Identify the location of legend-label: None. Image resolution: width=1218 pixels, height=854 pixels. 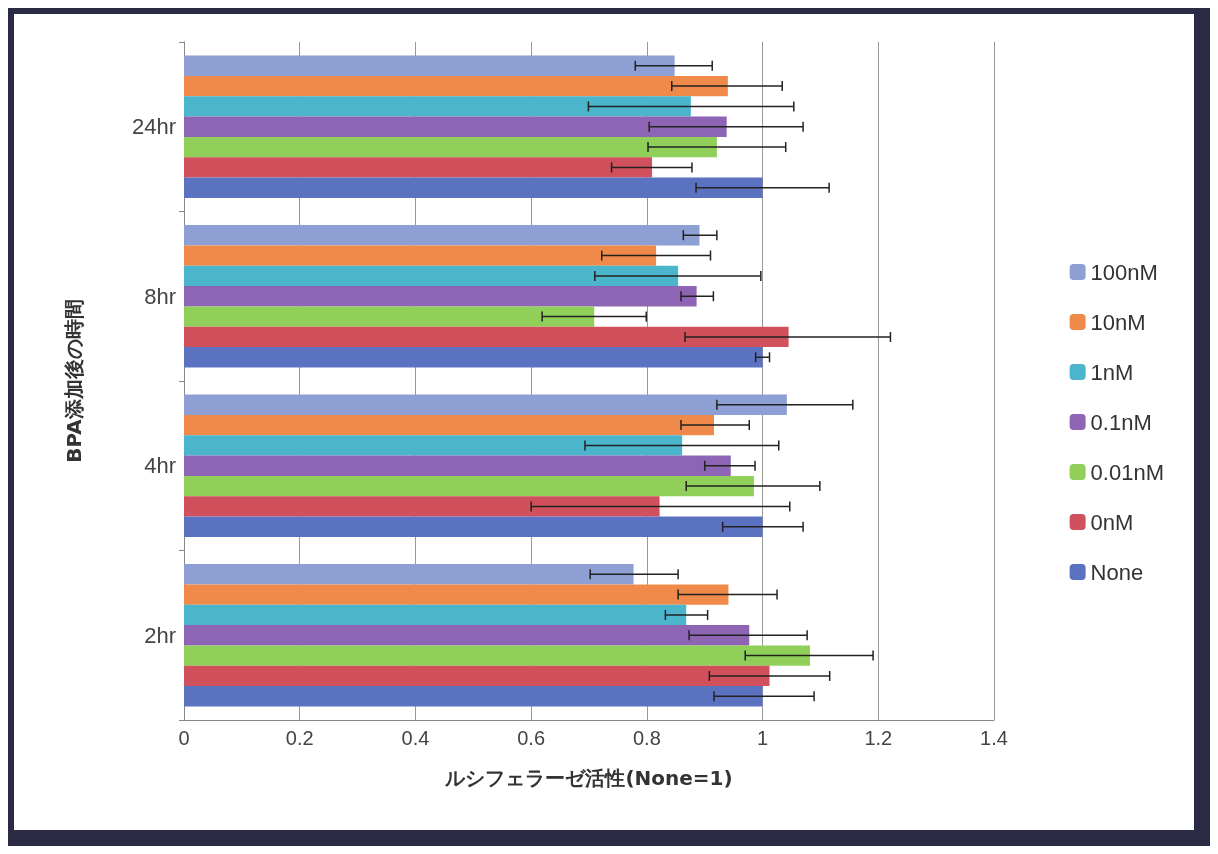
(1117, 572).